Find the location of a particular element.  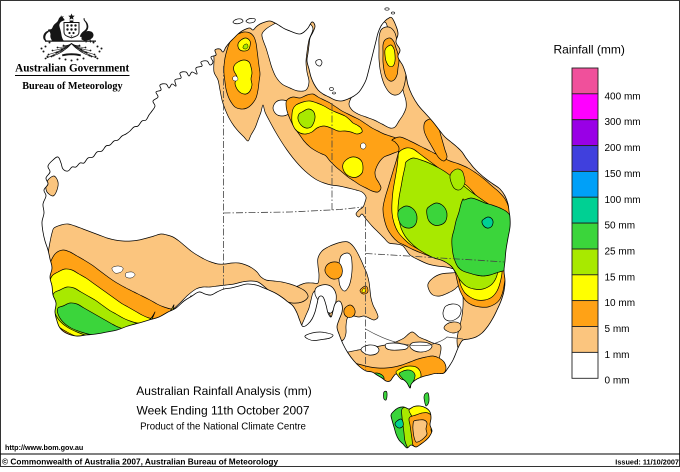

svg-text: 300 mm is located at coordinates (623, 122).